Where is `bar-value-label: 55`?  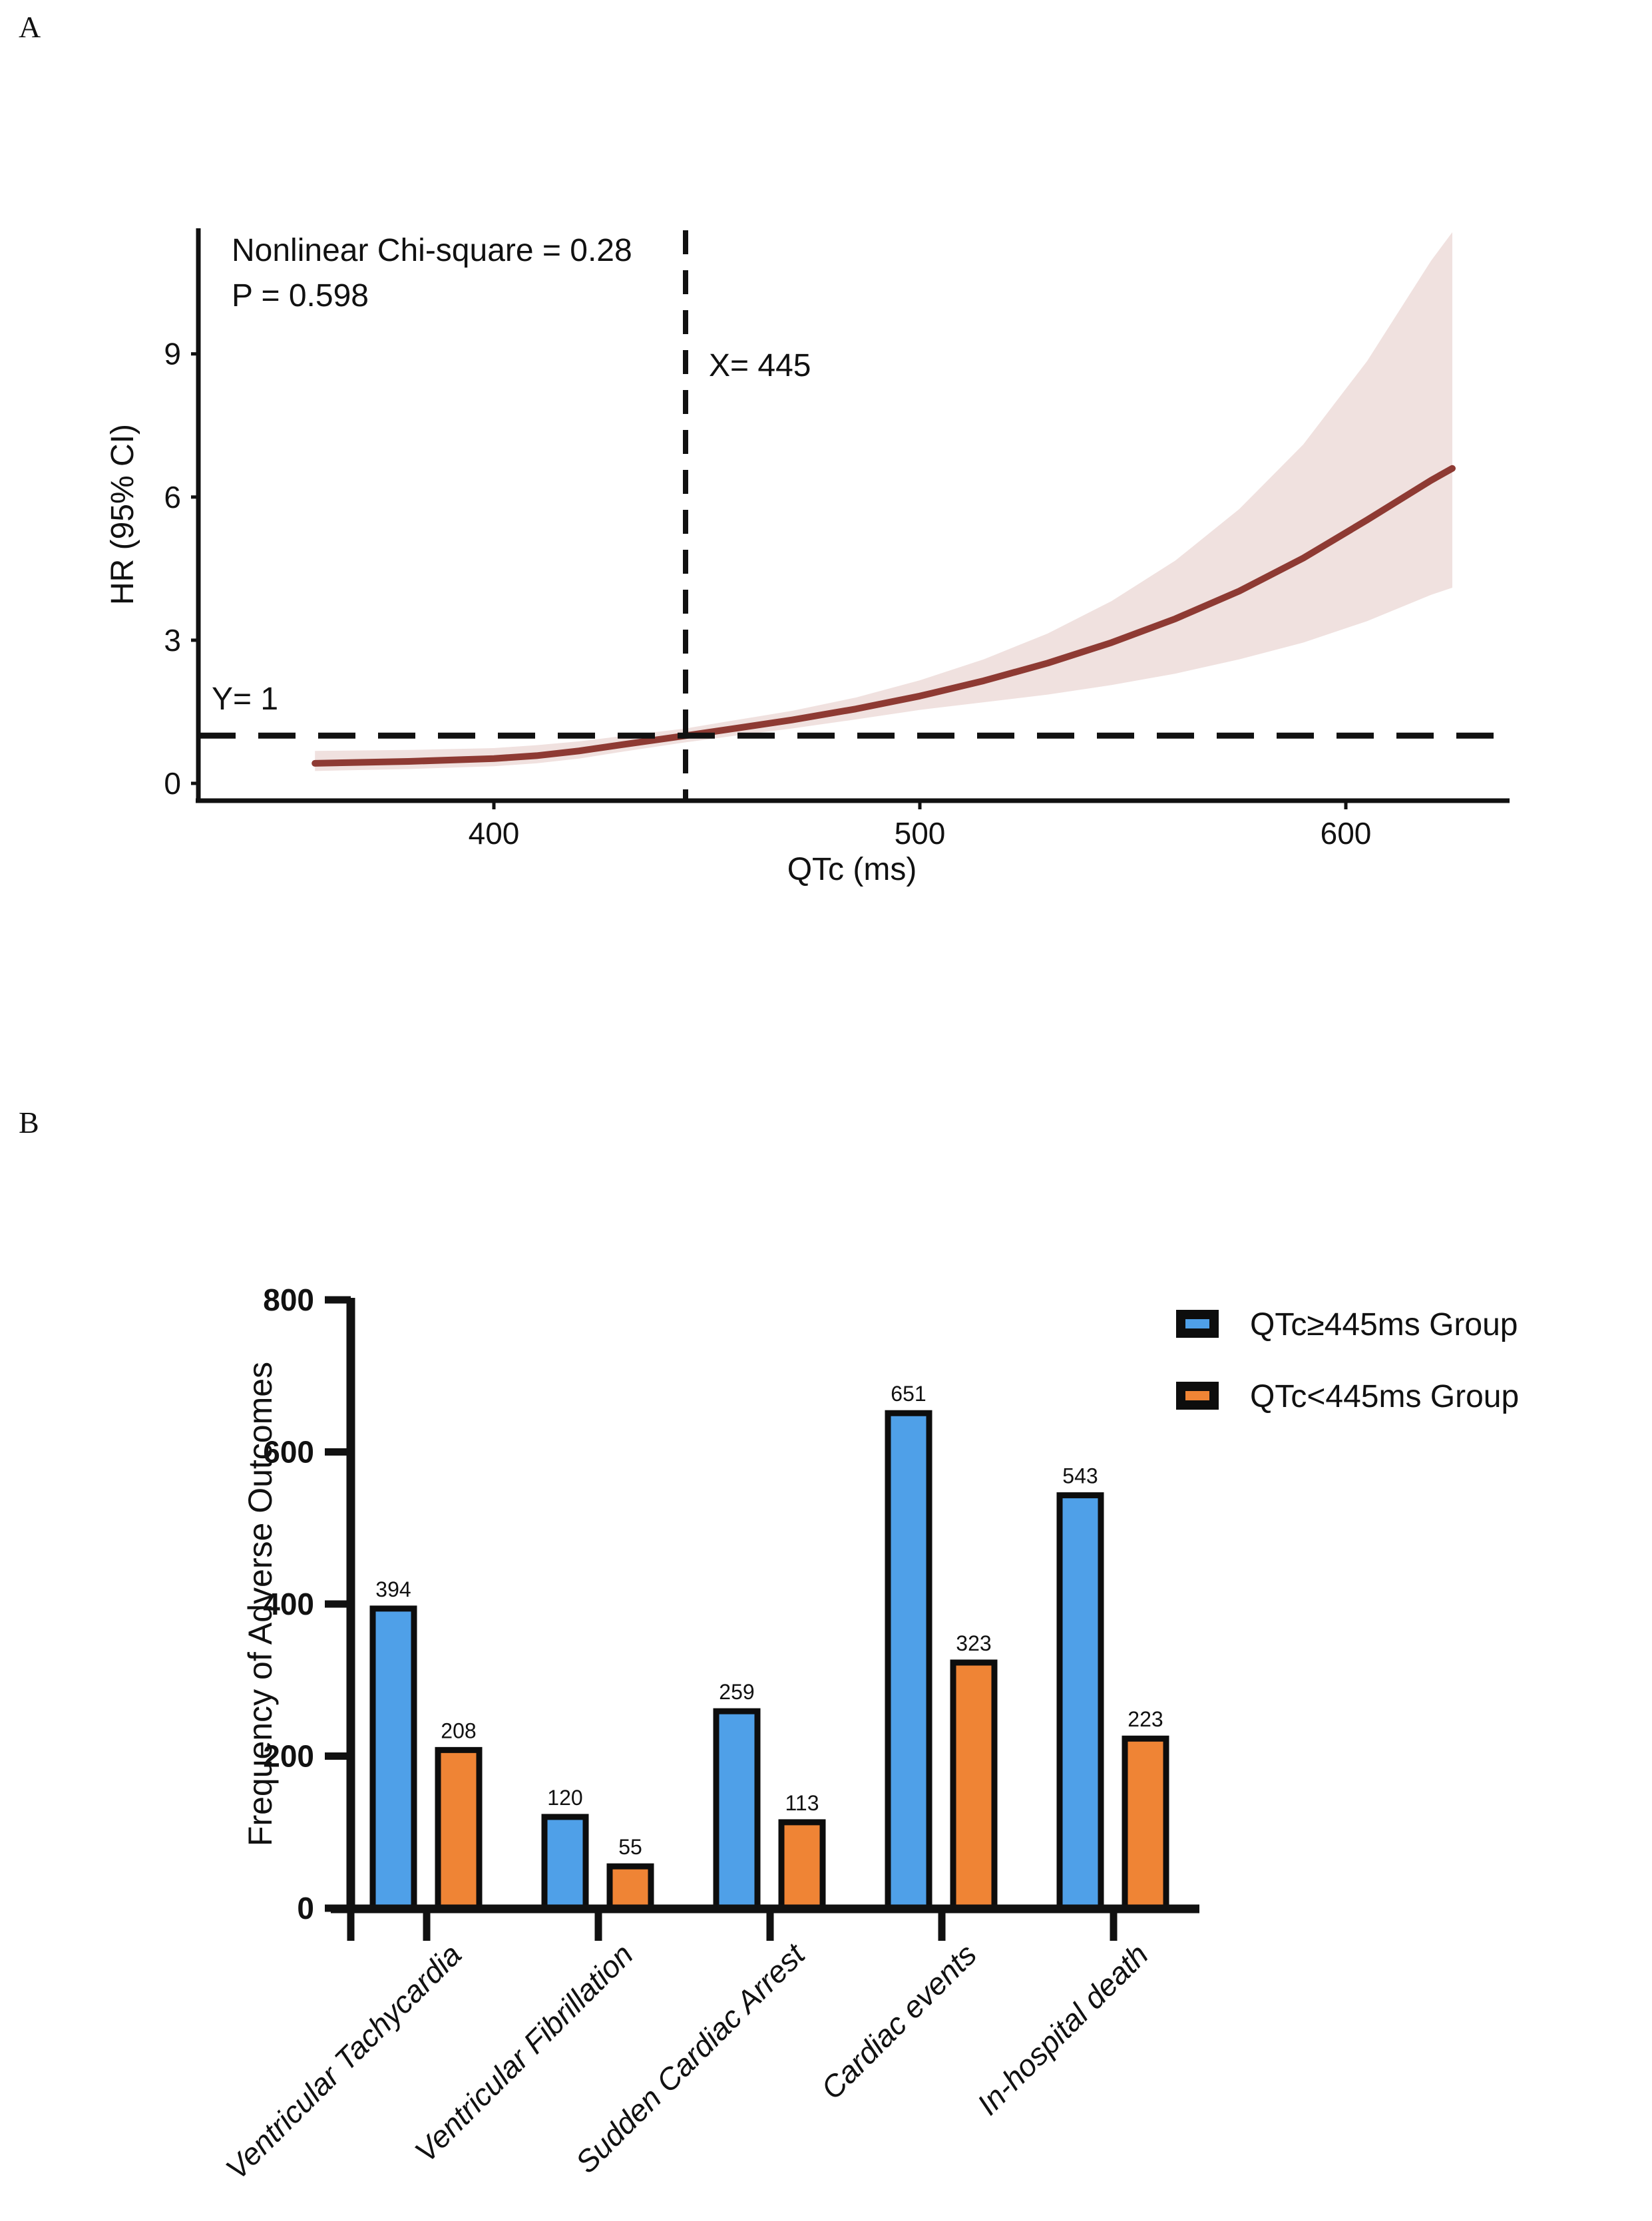 bar-value-label: 55 is located at coordinates (630, 1847).